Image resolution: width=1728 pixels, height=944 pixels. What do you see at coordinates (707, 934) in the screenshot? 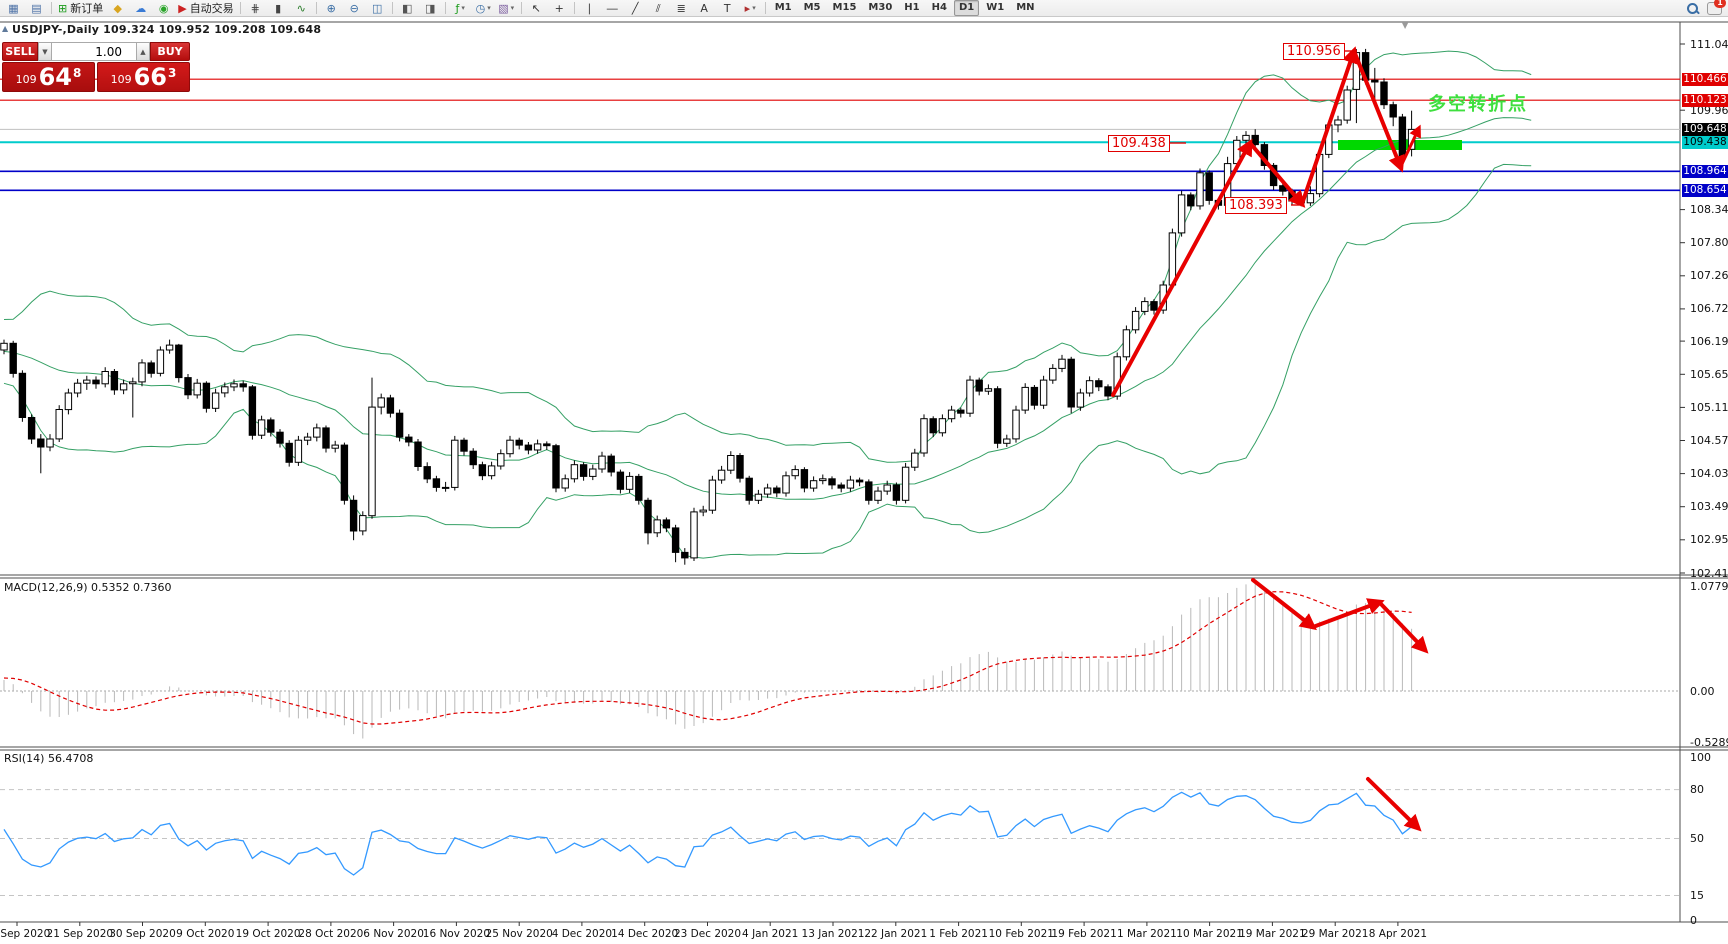
I see `date-axis-label: 23 Dec 2020` at bounding box center [707, 934].